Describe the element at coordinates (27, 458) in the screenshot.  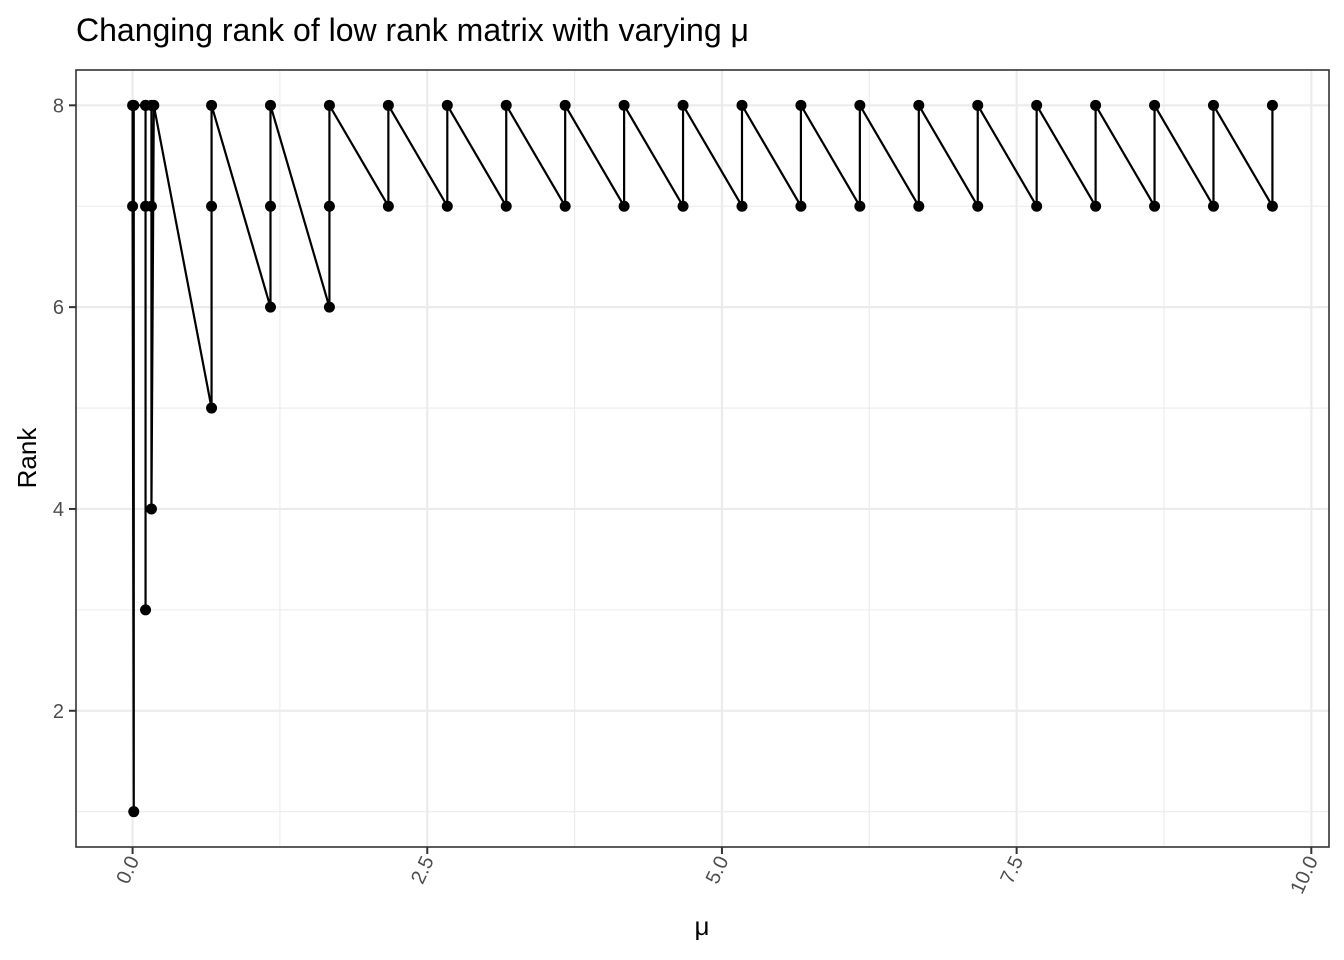
I see `y-axis-title: Rank` at that location.